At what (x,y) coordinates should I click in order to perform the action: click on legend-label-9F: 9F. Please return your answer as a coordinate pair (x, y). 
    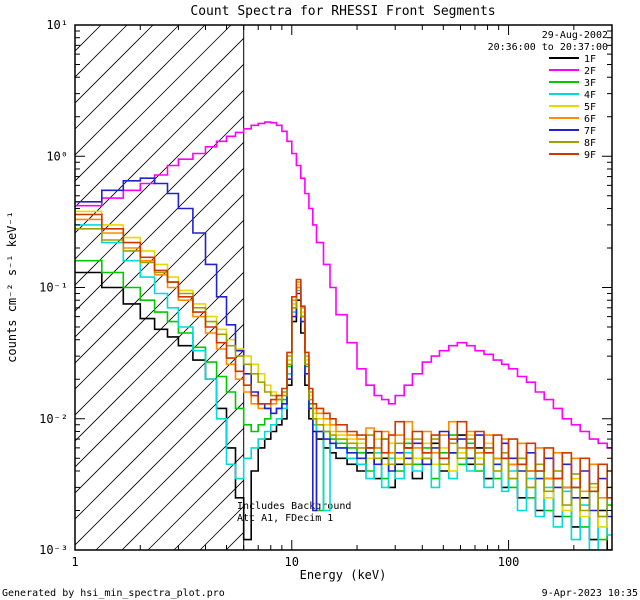
    Looking at the image, I should click on (590, 155).